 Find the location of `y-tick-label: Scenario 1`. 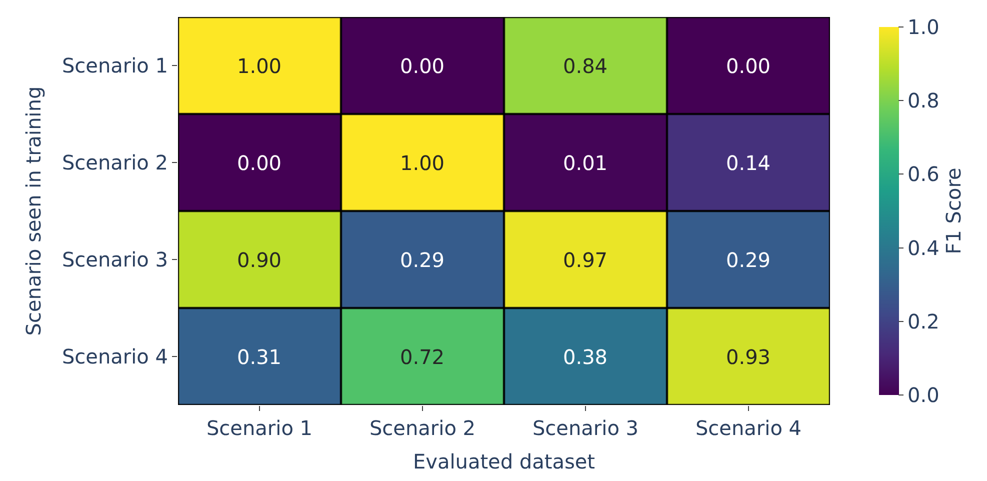

y-tick-label: Scenario 1 is located at coordinates (115, 66).